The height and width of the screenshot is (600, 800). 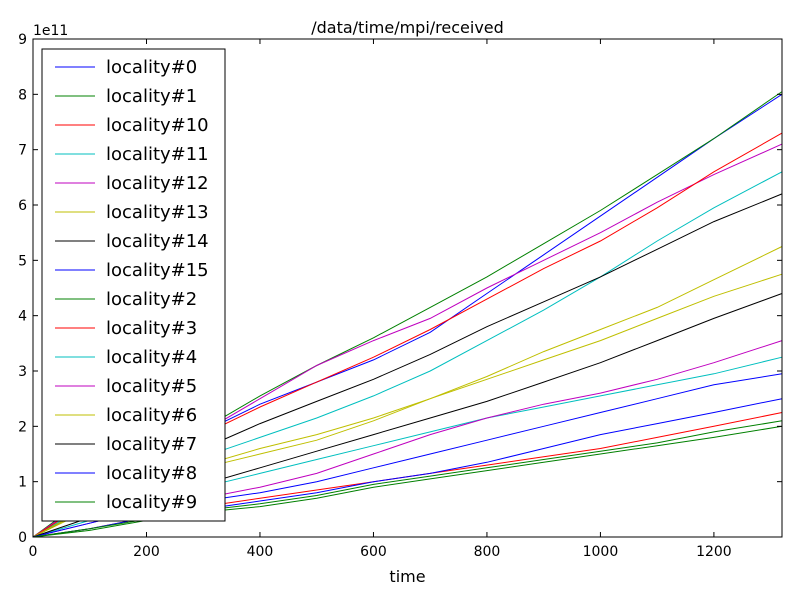 What do you see at coordinates (157, 125) in the screenshot?
I see `legend-label: locality#10` at bounding box center [157, 125].